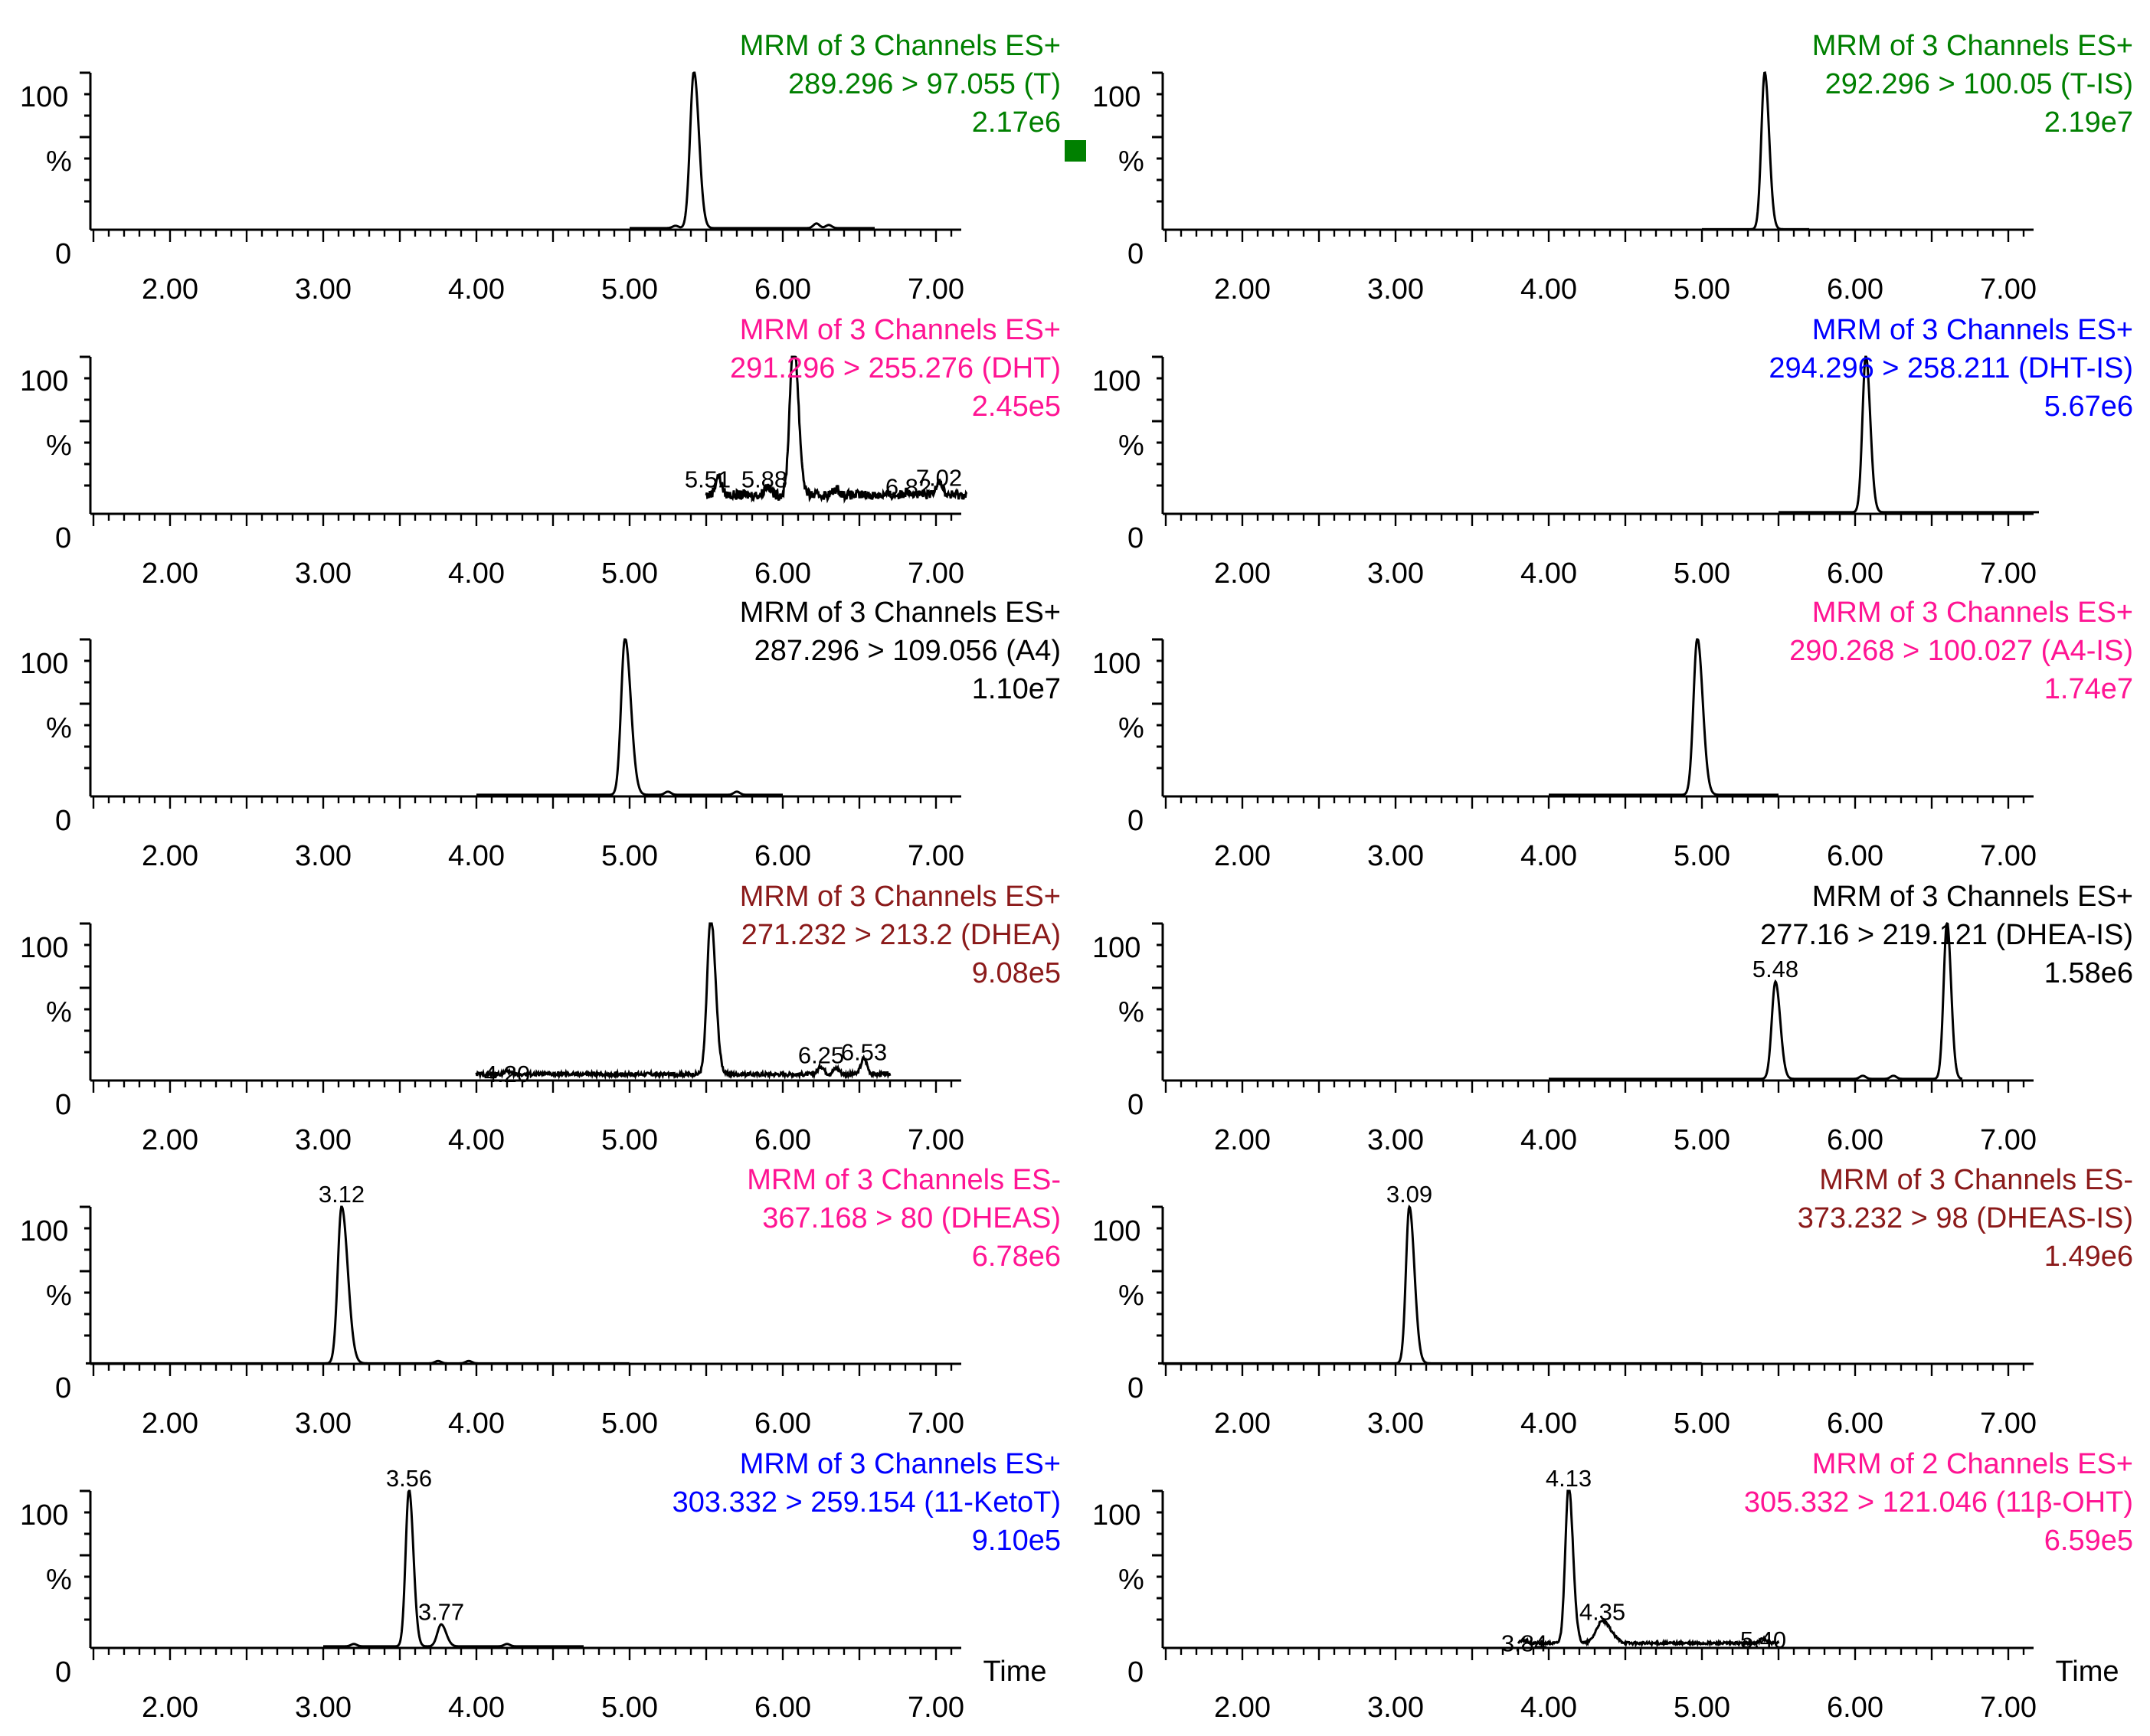  Describe the element at coordinates (1972, 1464) in the screenshot. I see `header-line-1: MRM of 2 Channels ES+` at that location.